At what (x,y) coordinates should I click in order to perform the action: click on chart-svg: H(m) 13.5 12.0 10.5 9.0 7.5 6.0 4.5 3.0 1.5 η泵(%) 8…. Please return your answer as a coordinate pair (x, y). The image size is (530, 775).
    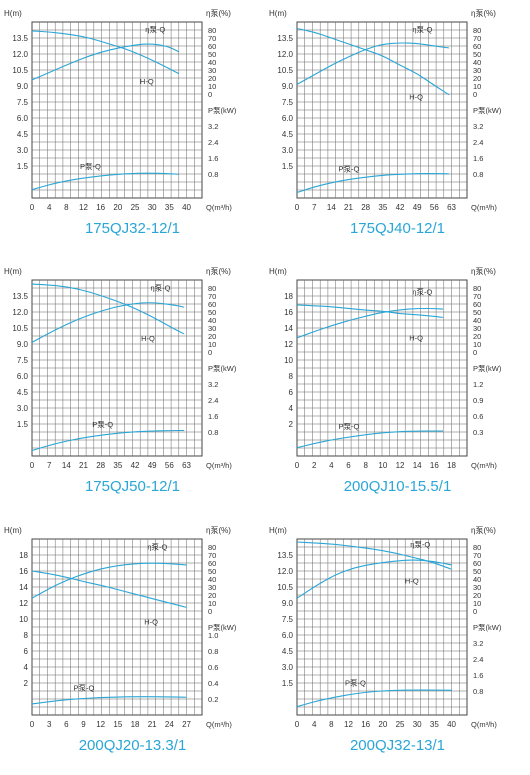
    Looking at the image, I should click on (385, 110).